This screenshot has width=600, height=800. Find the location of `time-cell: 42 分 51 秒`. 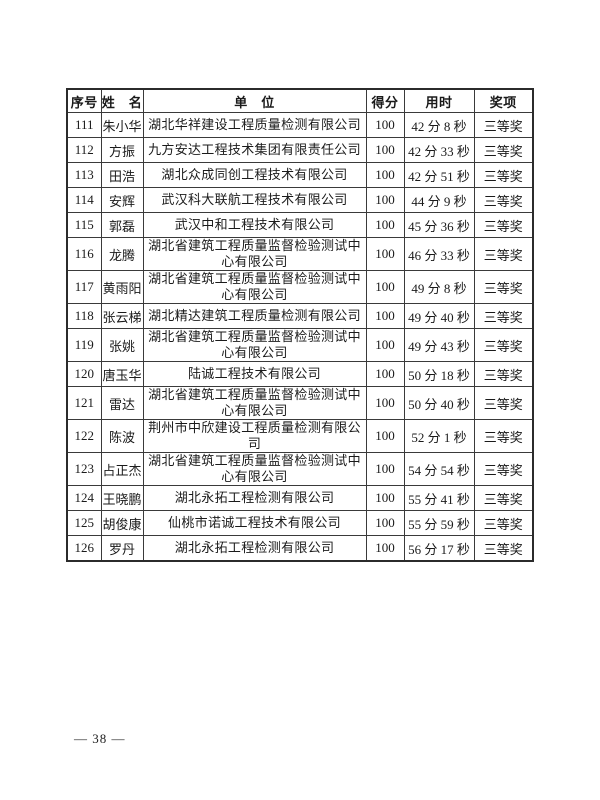

time-cell: 42 分 51 秒 is located at coordinates (439, 175).